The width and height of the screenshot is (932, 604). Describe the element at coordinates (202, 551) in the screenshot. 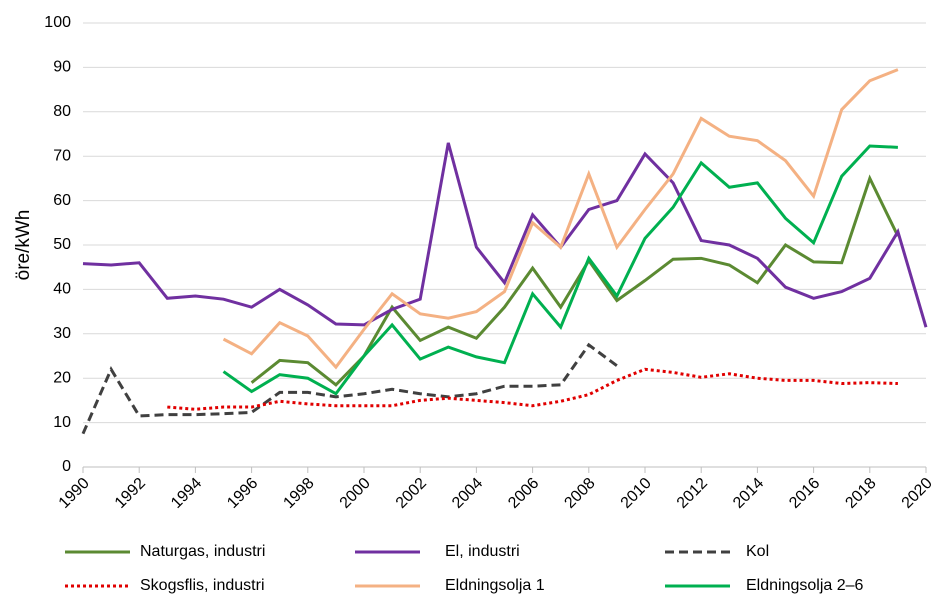

I see `legend-label: Naturgas, industri` at that location.